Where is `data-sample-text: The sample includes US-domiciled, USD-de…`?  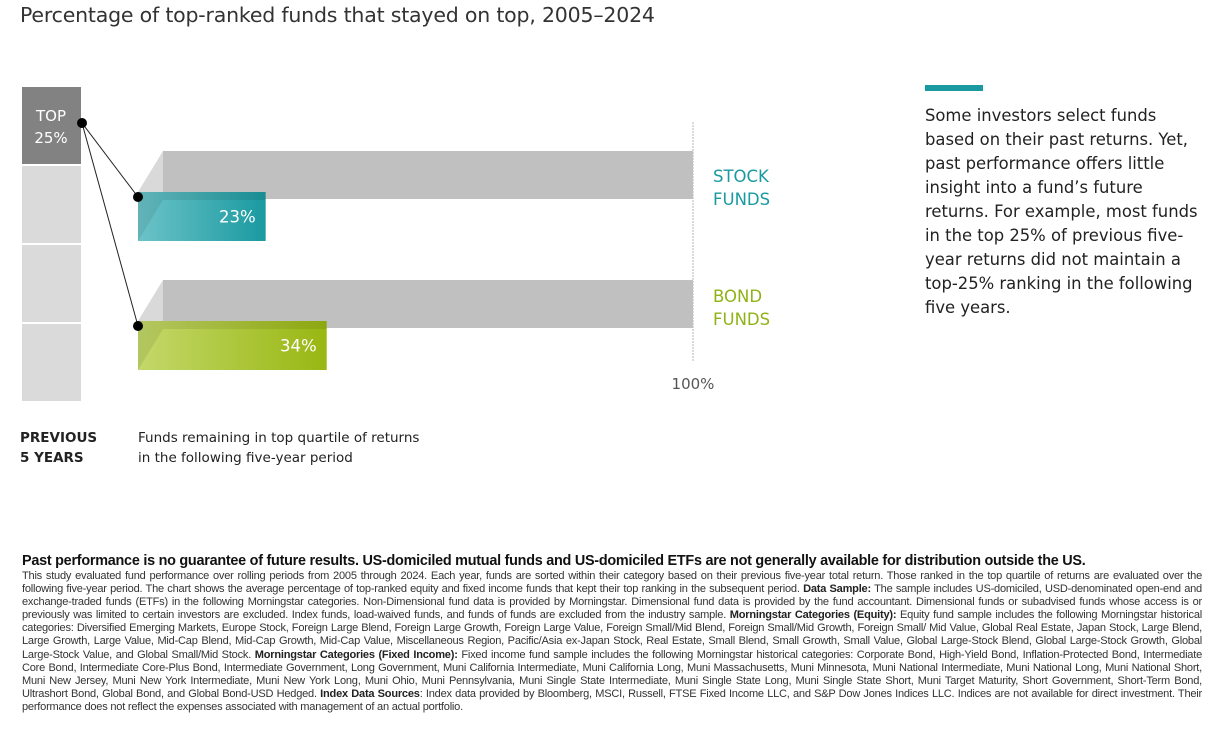
data-sample-text: The sample includes US-domiciled, USD-de… is located at coordinates (612, 602).